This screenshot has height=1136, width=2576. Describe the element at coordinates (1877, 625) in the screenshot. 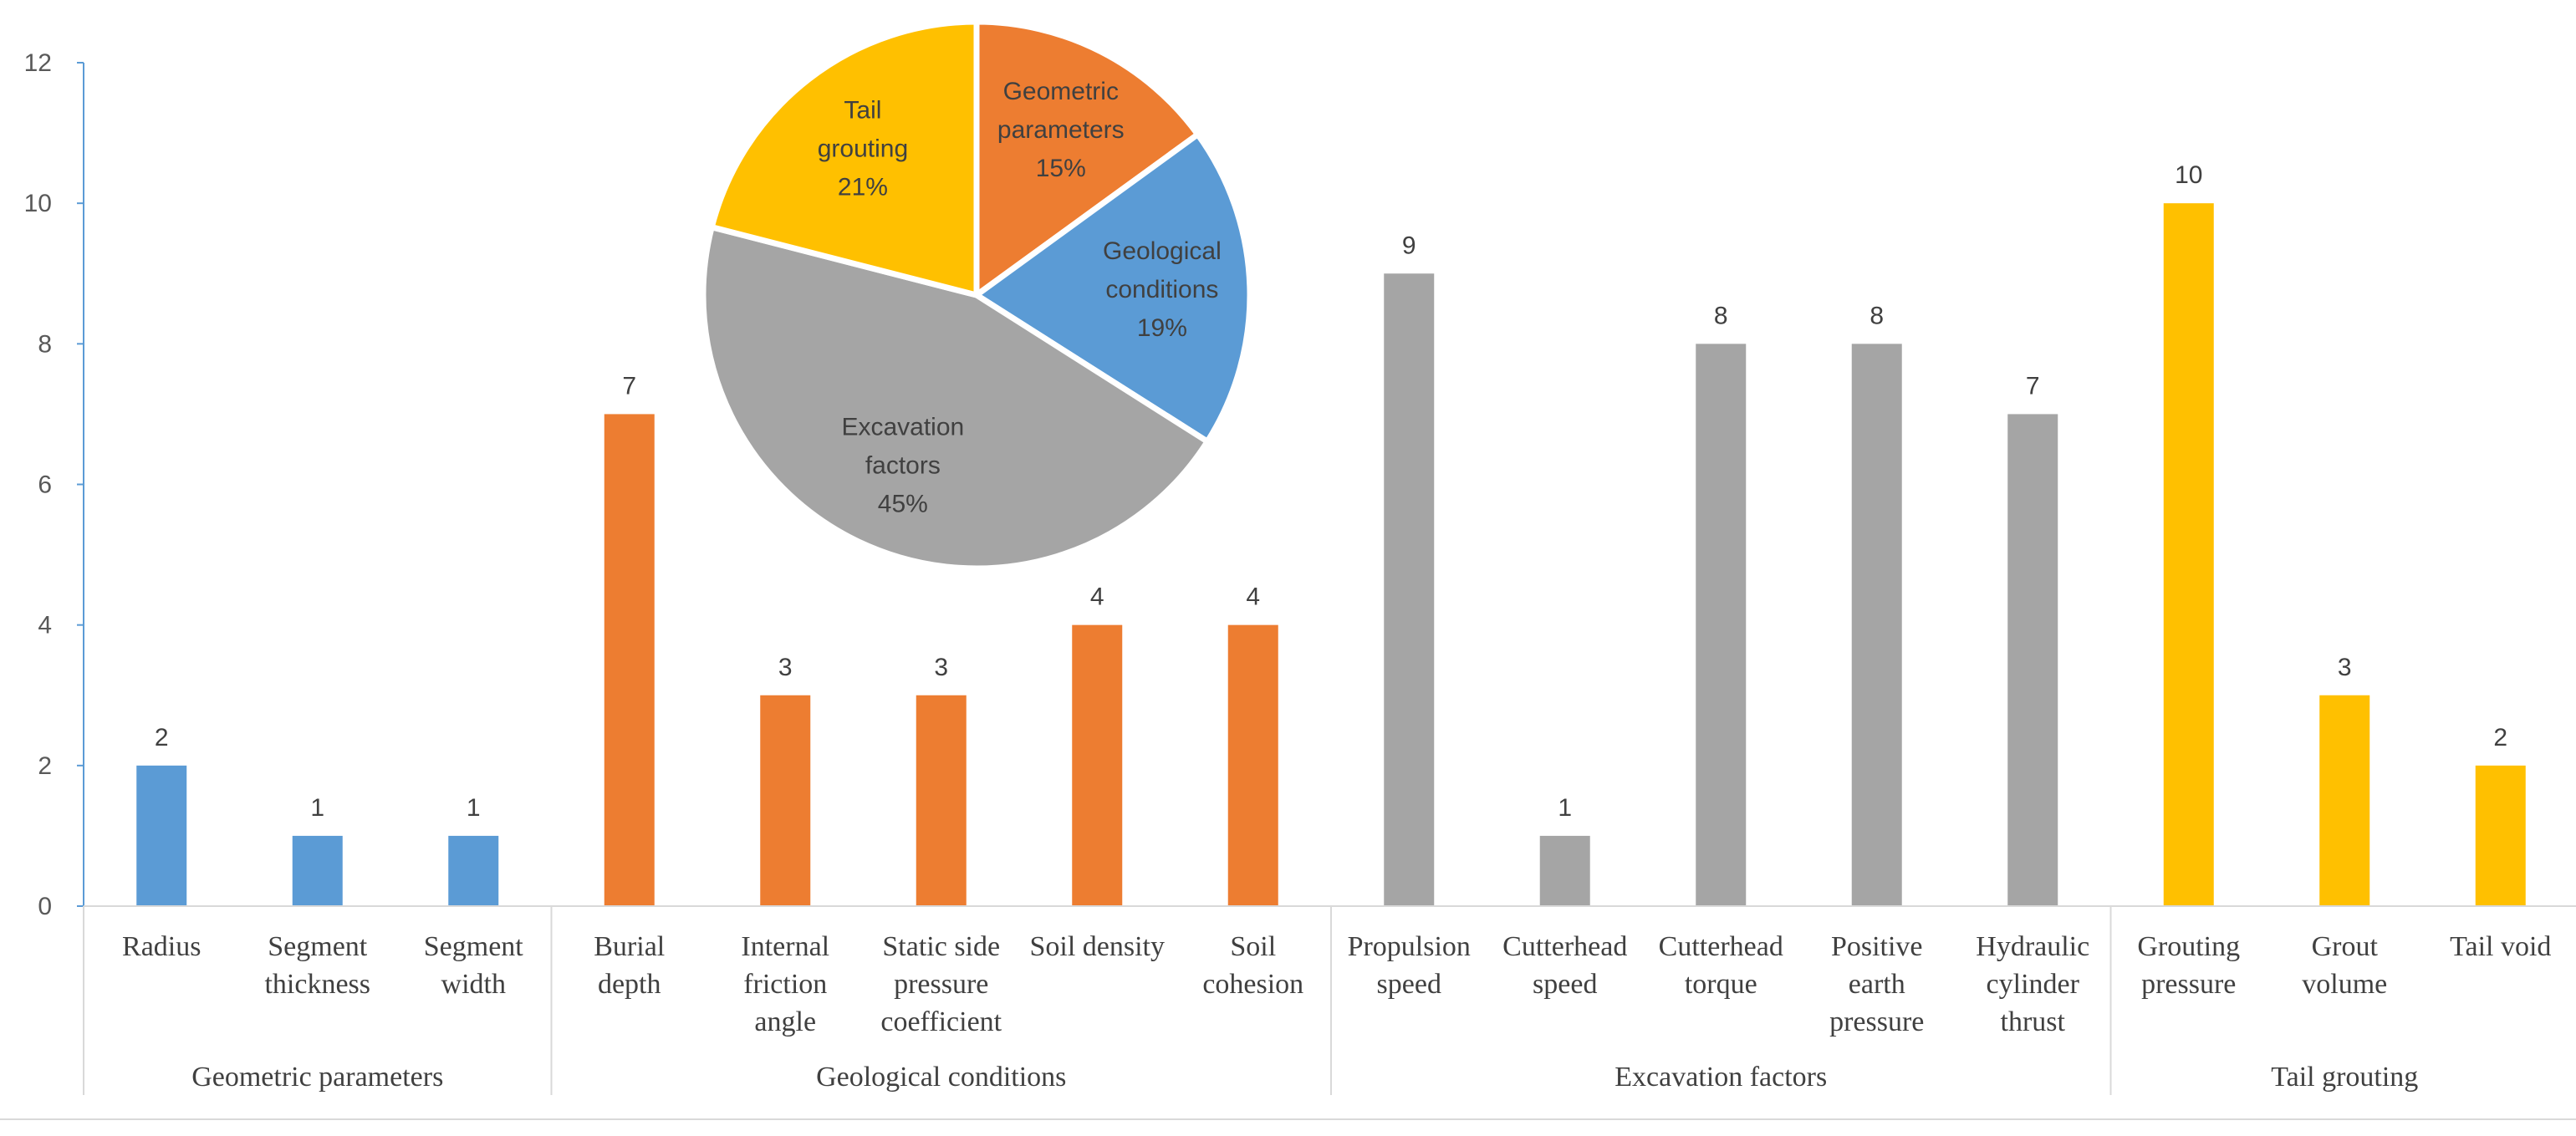

I see `bar-positive-earth-pressure` at that location.